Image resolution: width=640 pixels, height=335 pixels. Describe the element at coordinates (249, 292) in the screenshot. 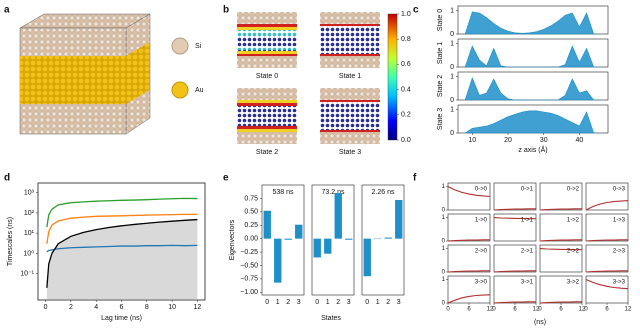

I see `y-tick-label: −1.00` at that location.